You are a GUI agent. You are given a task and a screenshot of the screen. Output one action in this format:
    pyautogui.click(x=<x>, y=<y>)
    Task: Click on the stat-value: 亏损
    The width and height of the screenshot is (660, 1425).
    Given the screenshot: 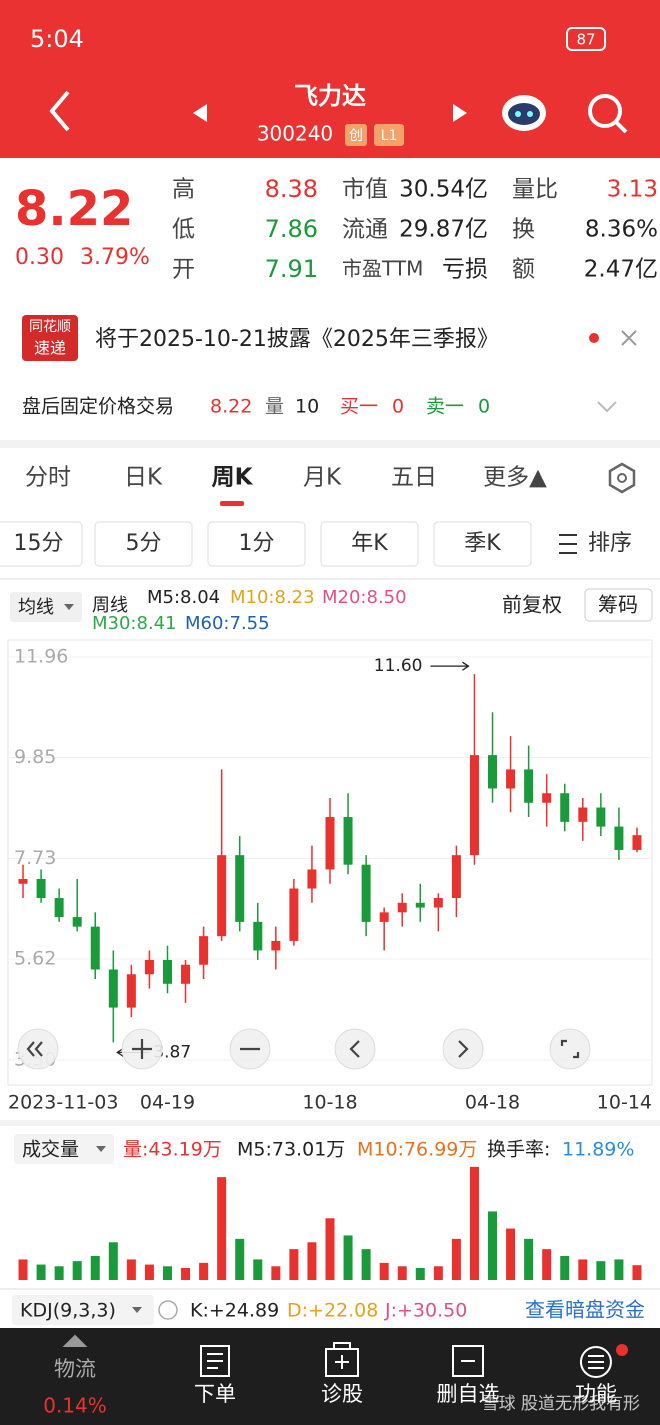 What is the action you would take?
    pyautogui.click(x=465, y=270)
    